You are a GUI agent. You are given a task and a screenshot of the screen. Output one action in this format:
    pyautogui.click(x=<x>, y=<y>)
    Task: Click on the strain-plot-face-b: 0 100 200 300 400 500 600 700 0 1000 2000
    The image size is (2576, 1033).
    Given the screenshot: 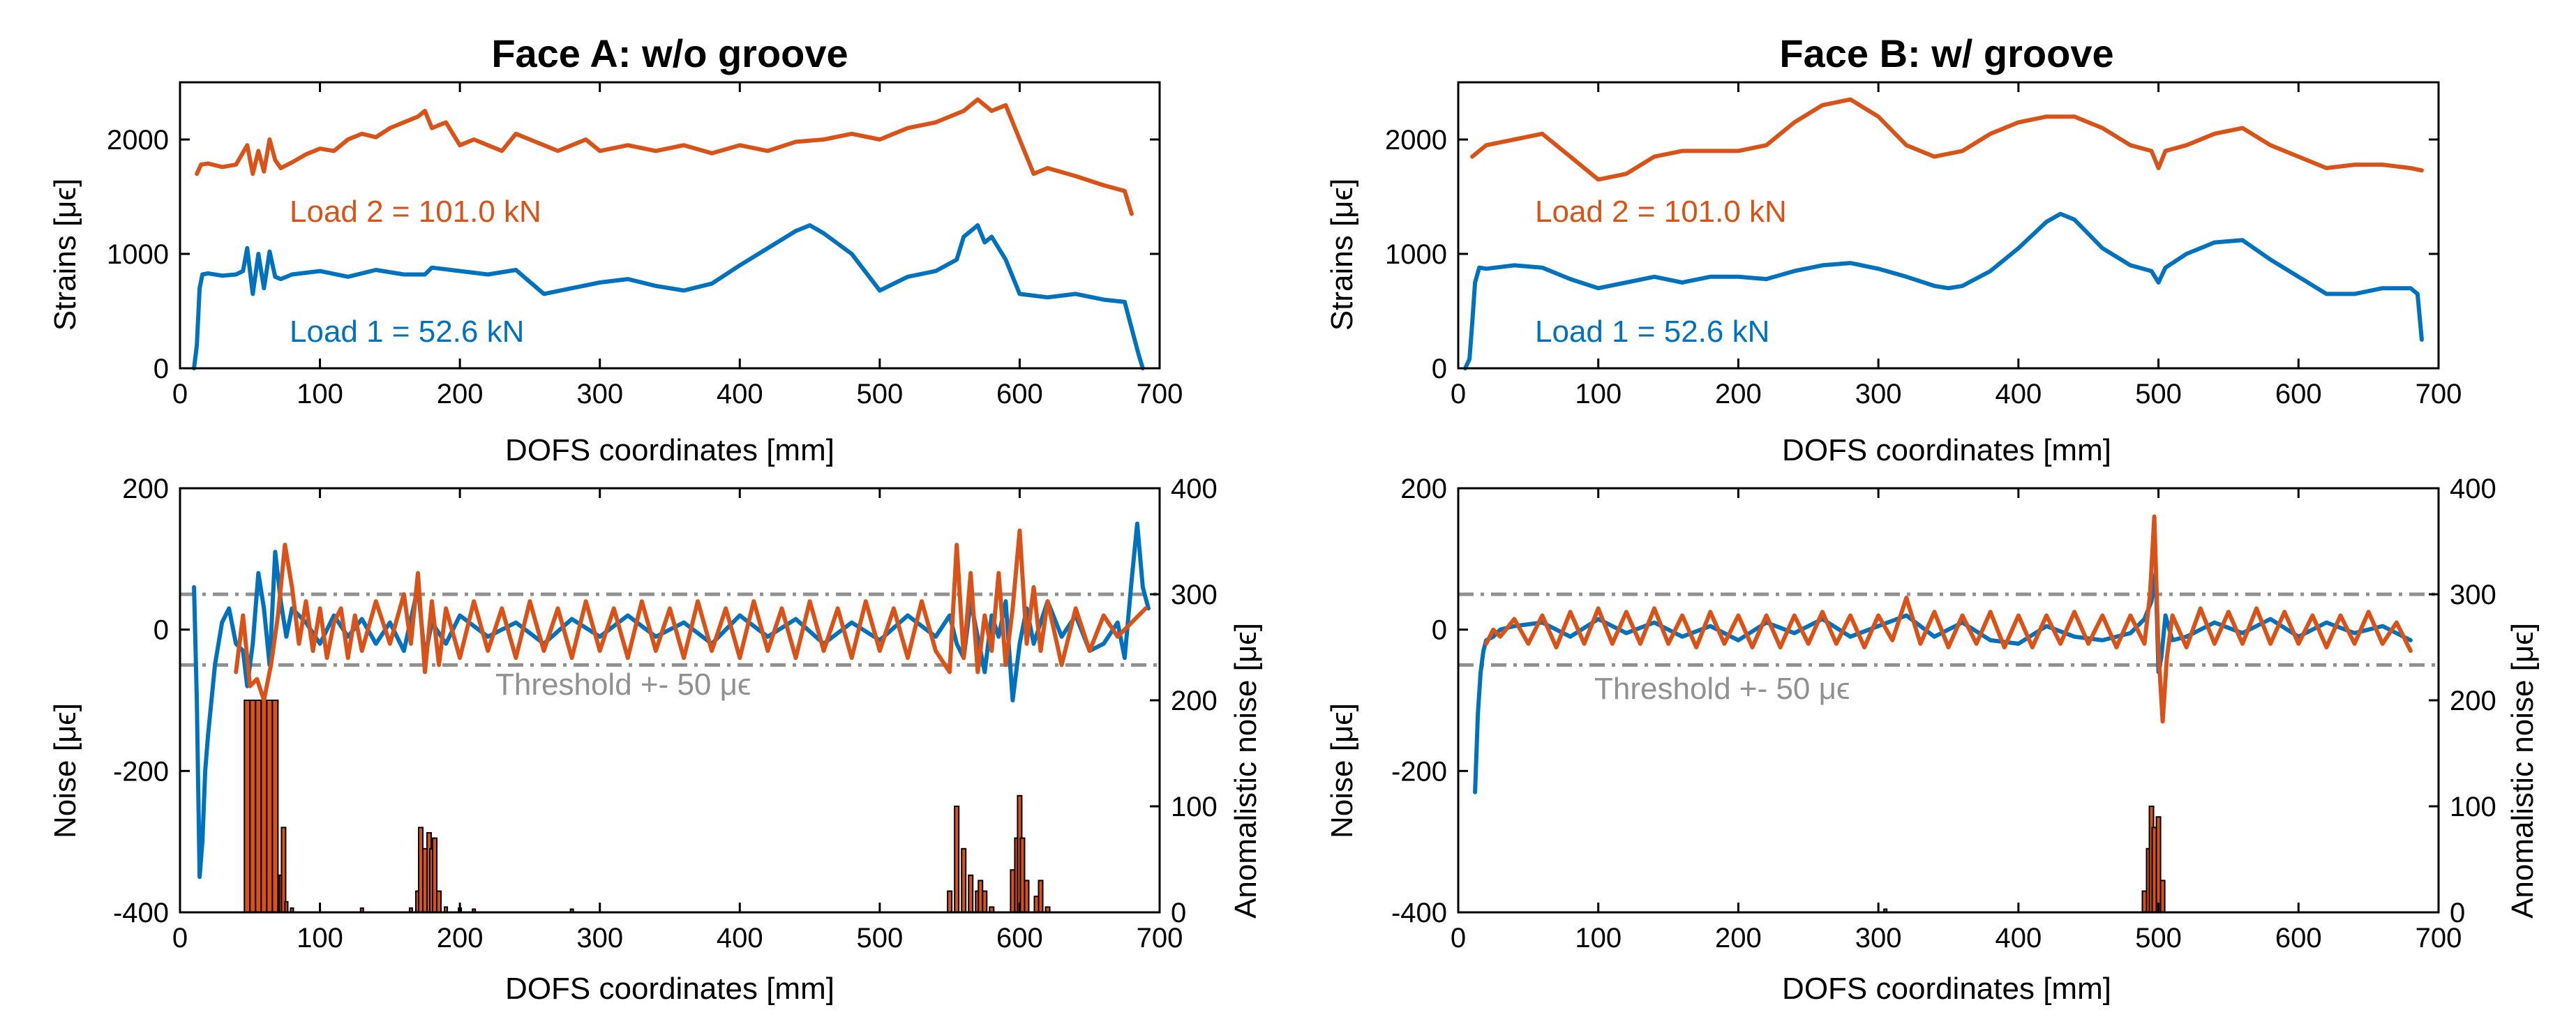 What is the action you would take?
    pyautogui.click(x=1923, y=245)
    